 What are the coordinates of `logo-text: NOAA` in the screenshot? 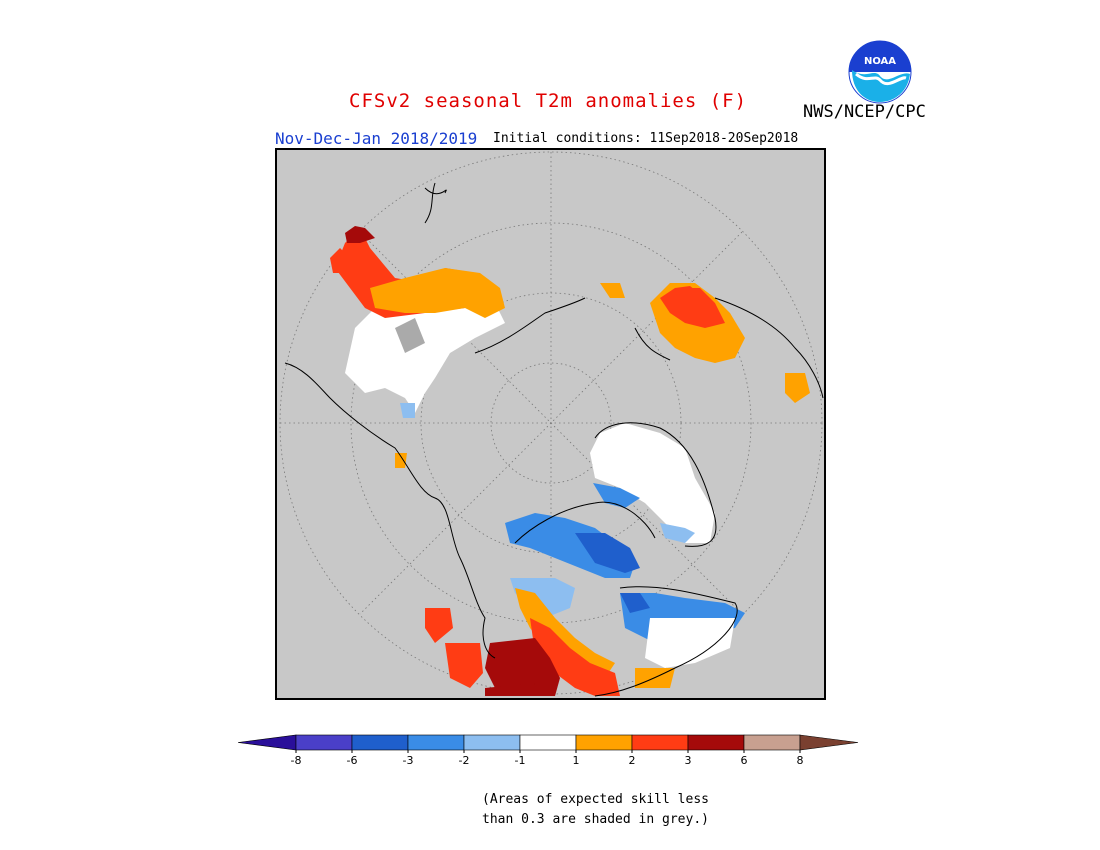 It's located at (880, 61).